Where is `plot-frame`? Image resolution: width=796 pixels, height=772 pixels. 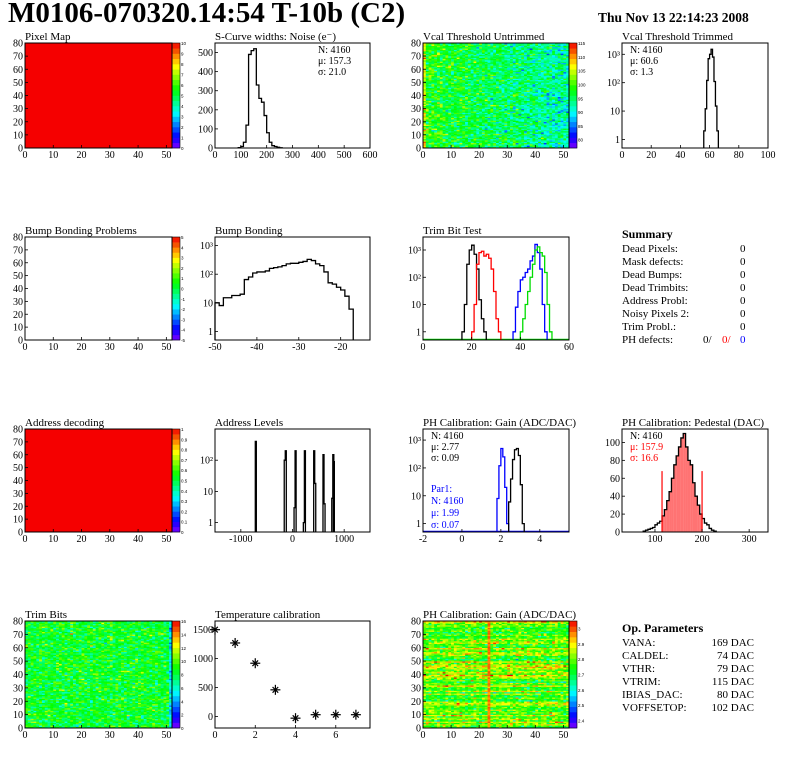
plot-frame is located at coordinates (496, 480).